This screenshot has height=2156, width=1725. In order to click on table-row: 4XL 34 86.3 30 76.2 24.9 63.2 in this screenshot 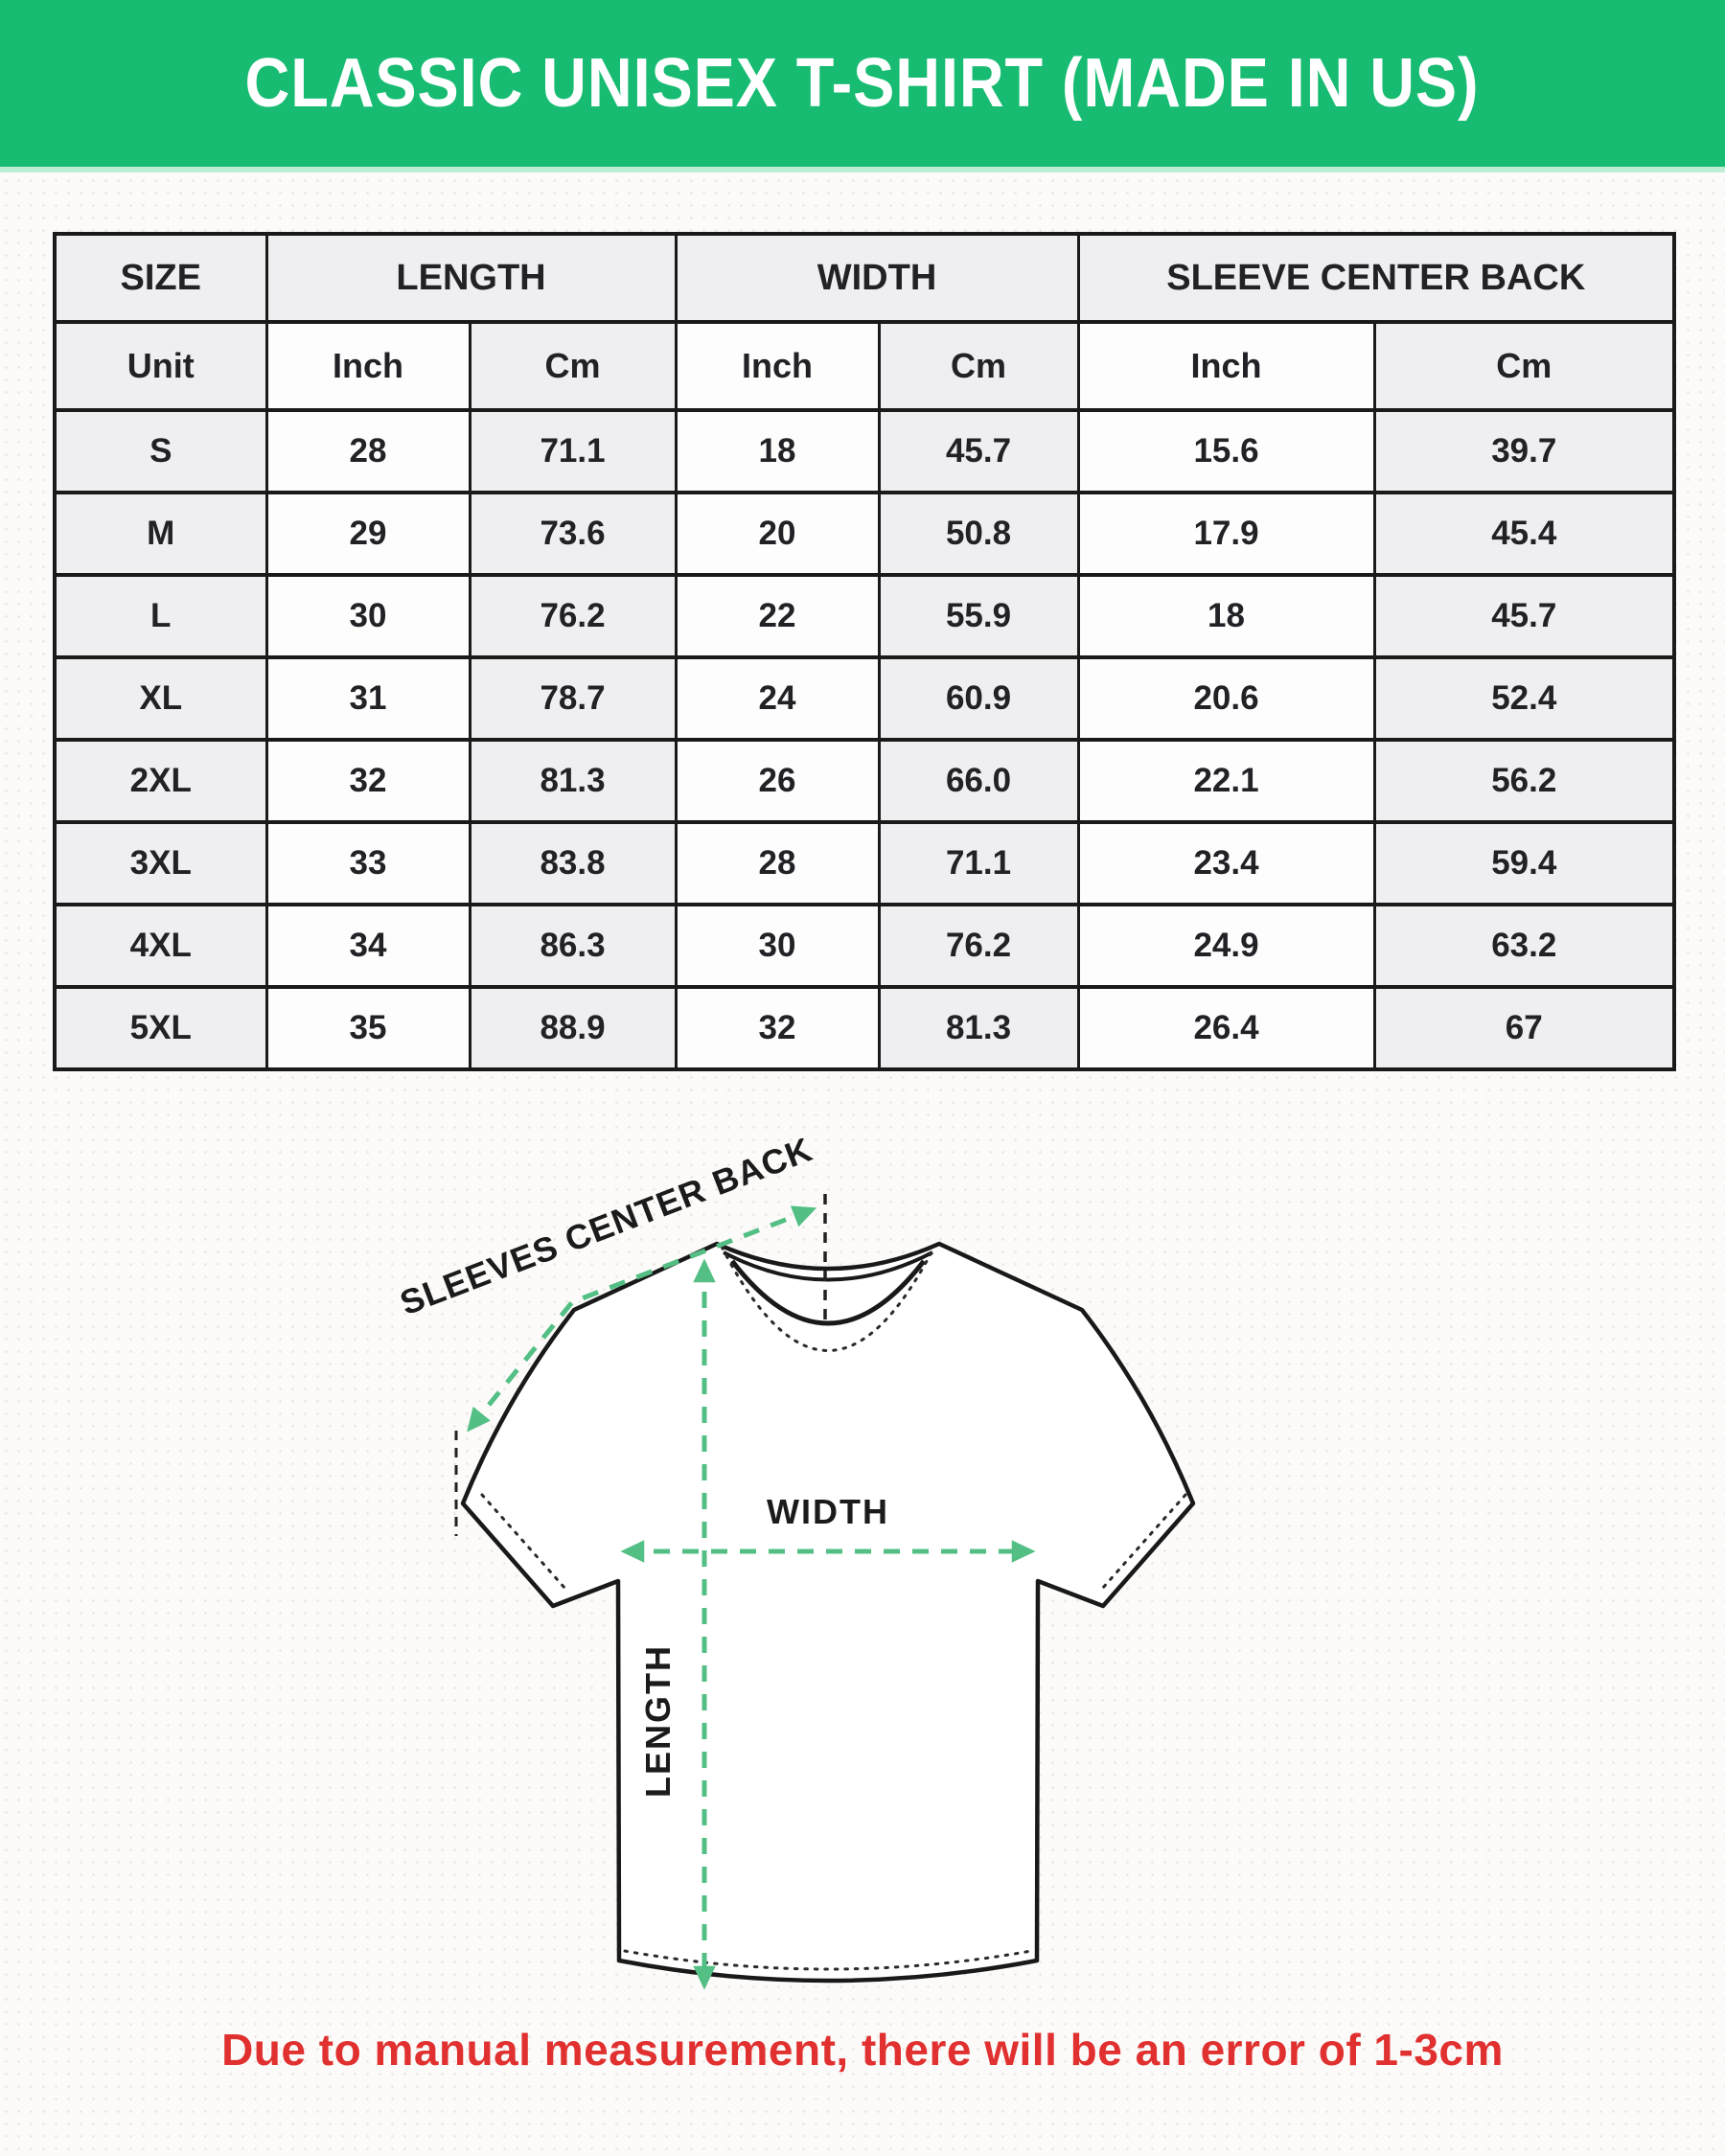, I will do `click(864, 946)`.